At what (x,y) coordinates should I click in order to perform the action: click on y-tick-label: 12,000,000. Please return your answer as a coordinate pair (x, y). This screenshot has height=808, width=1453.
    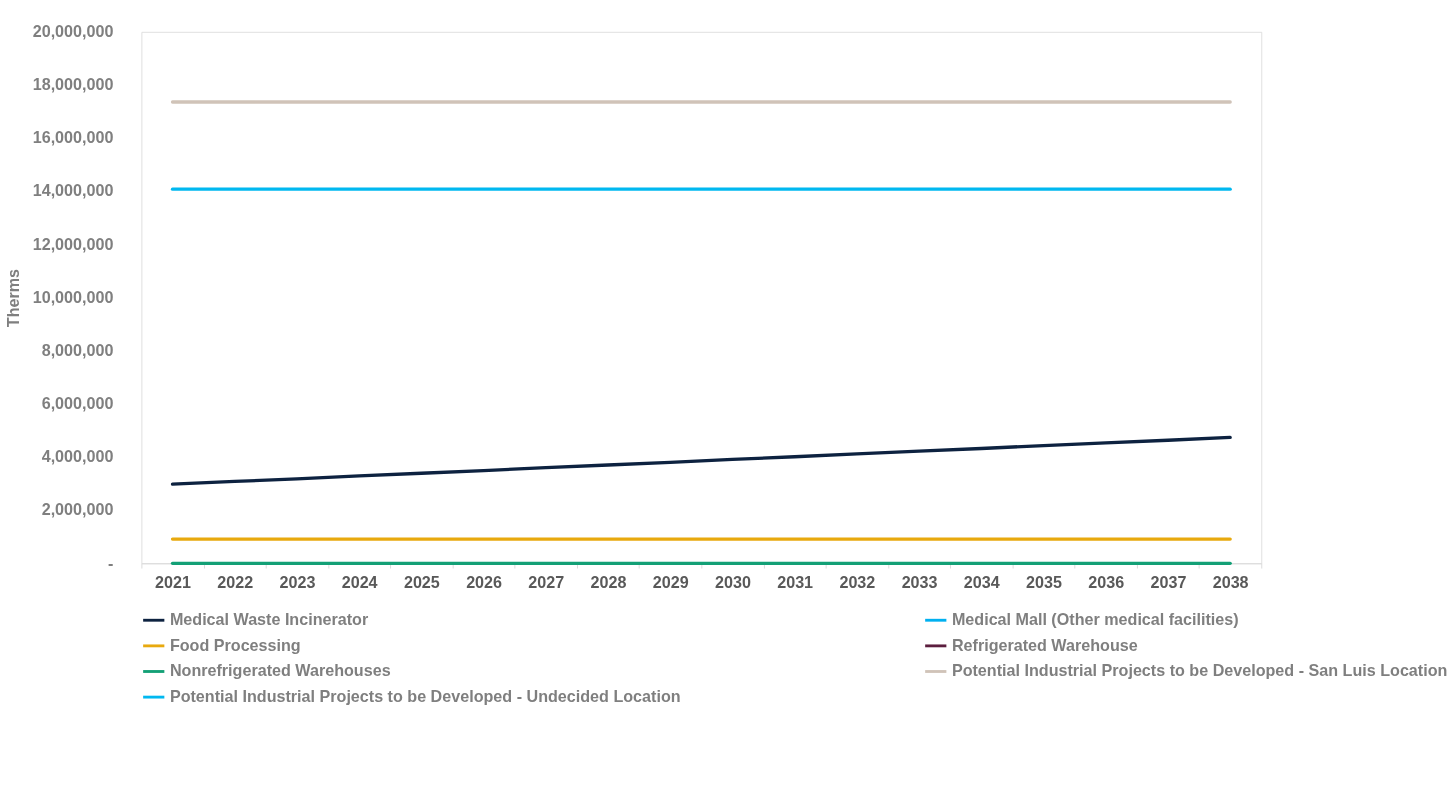
    Looking at the image, I should click on (73, 243).